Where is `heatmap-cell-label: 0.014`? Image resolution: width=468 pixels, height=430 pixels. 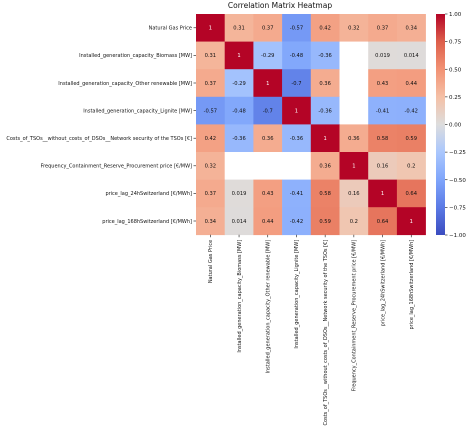
heatmap-cell-label: 0.014 is located at coordinates (240, 222).